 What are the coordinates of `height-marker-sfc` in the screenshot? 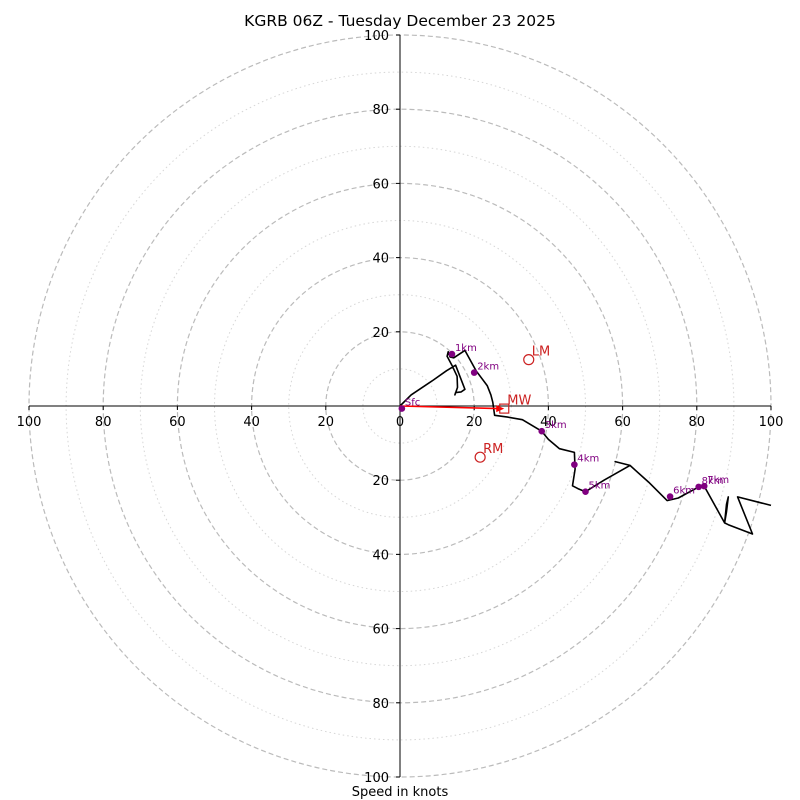 It's located at (402, 408).